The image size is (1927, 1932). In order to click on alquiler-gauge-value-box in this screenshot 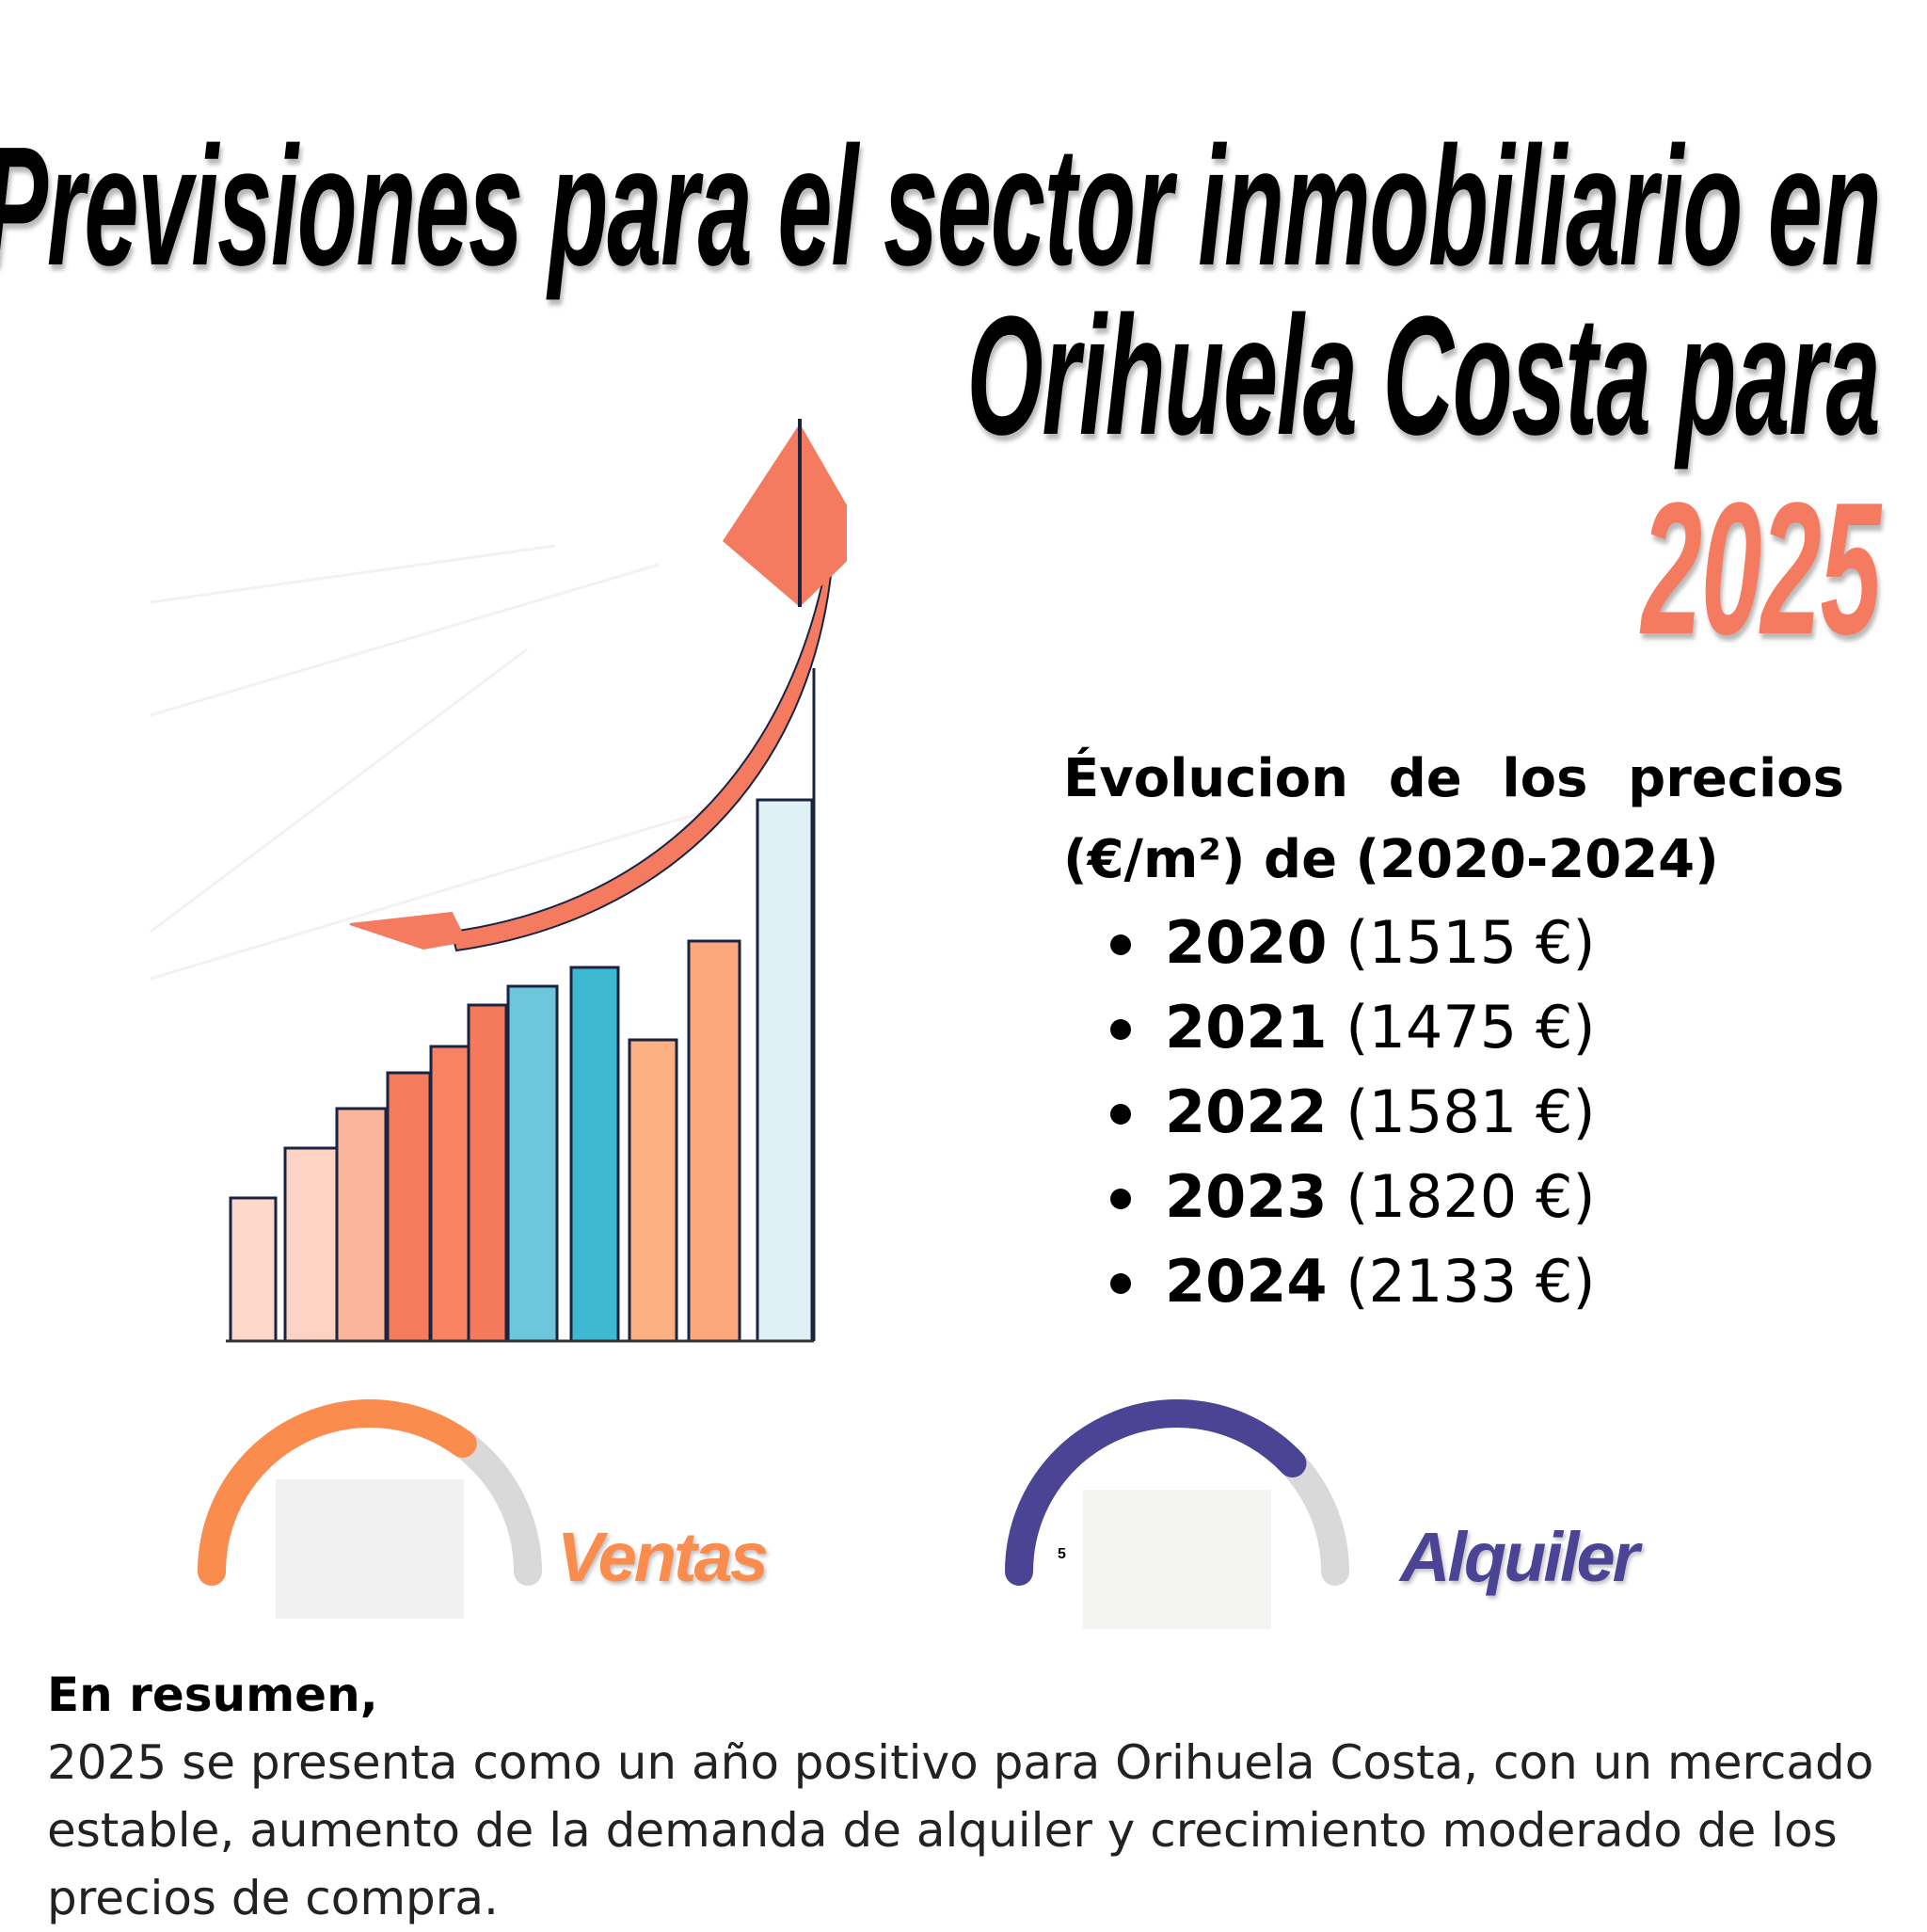, I will do `click(1177, 1559)`.